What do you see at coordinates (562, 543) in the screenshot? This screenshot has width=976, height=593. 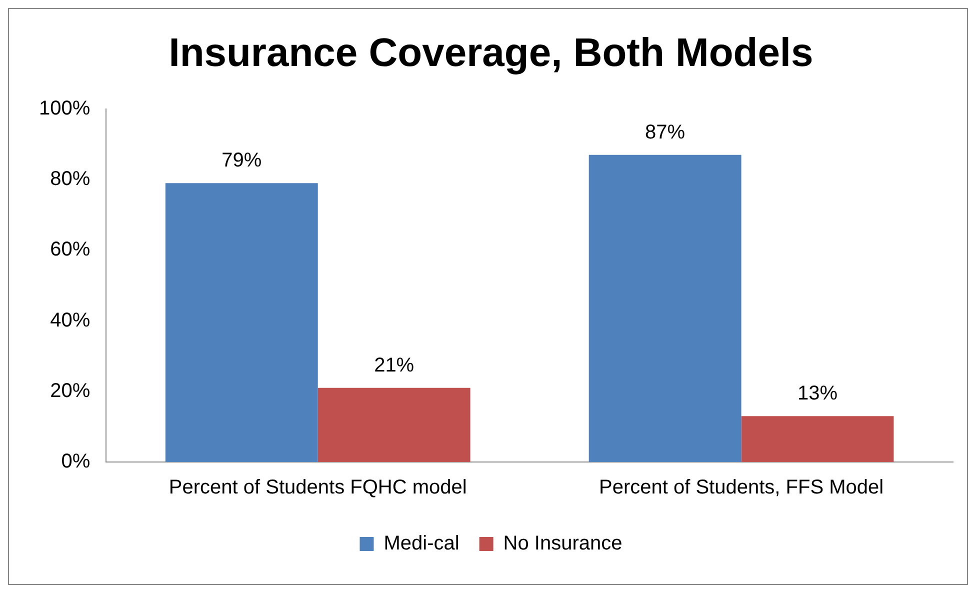 I see `legend-label: No Insurance` at bounding box center [562, 543].